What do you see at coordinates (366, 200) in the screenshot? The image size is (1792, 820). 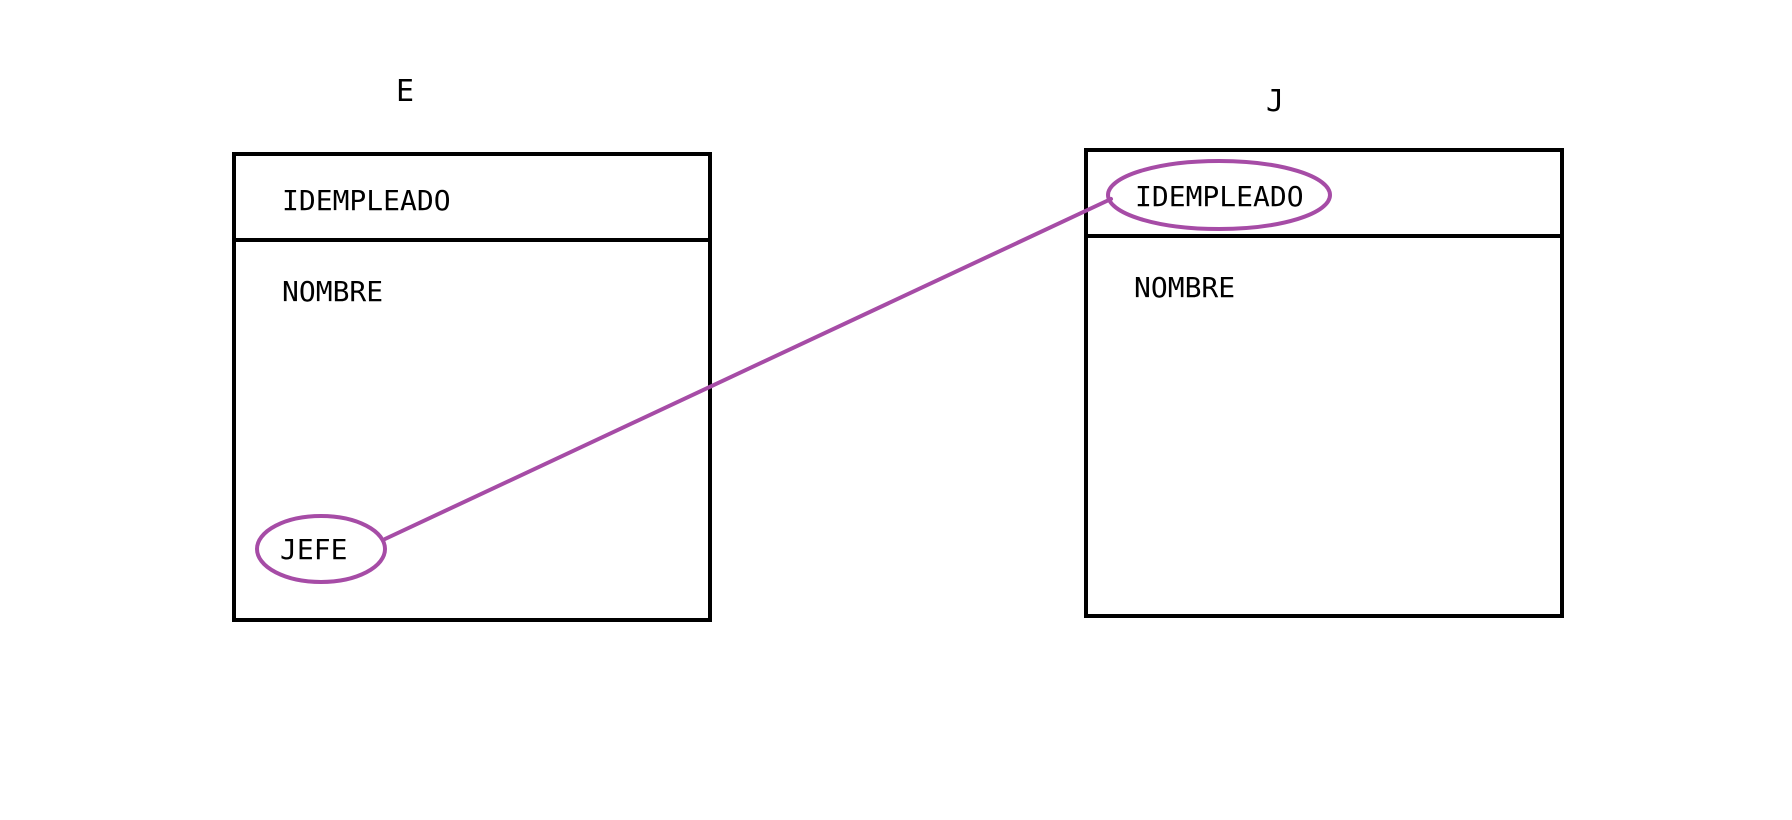 I see `entity-e-field-idempleado: IDEMPLEADO` at bounding box center [366, 200].